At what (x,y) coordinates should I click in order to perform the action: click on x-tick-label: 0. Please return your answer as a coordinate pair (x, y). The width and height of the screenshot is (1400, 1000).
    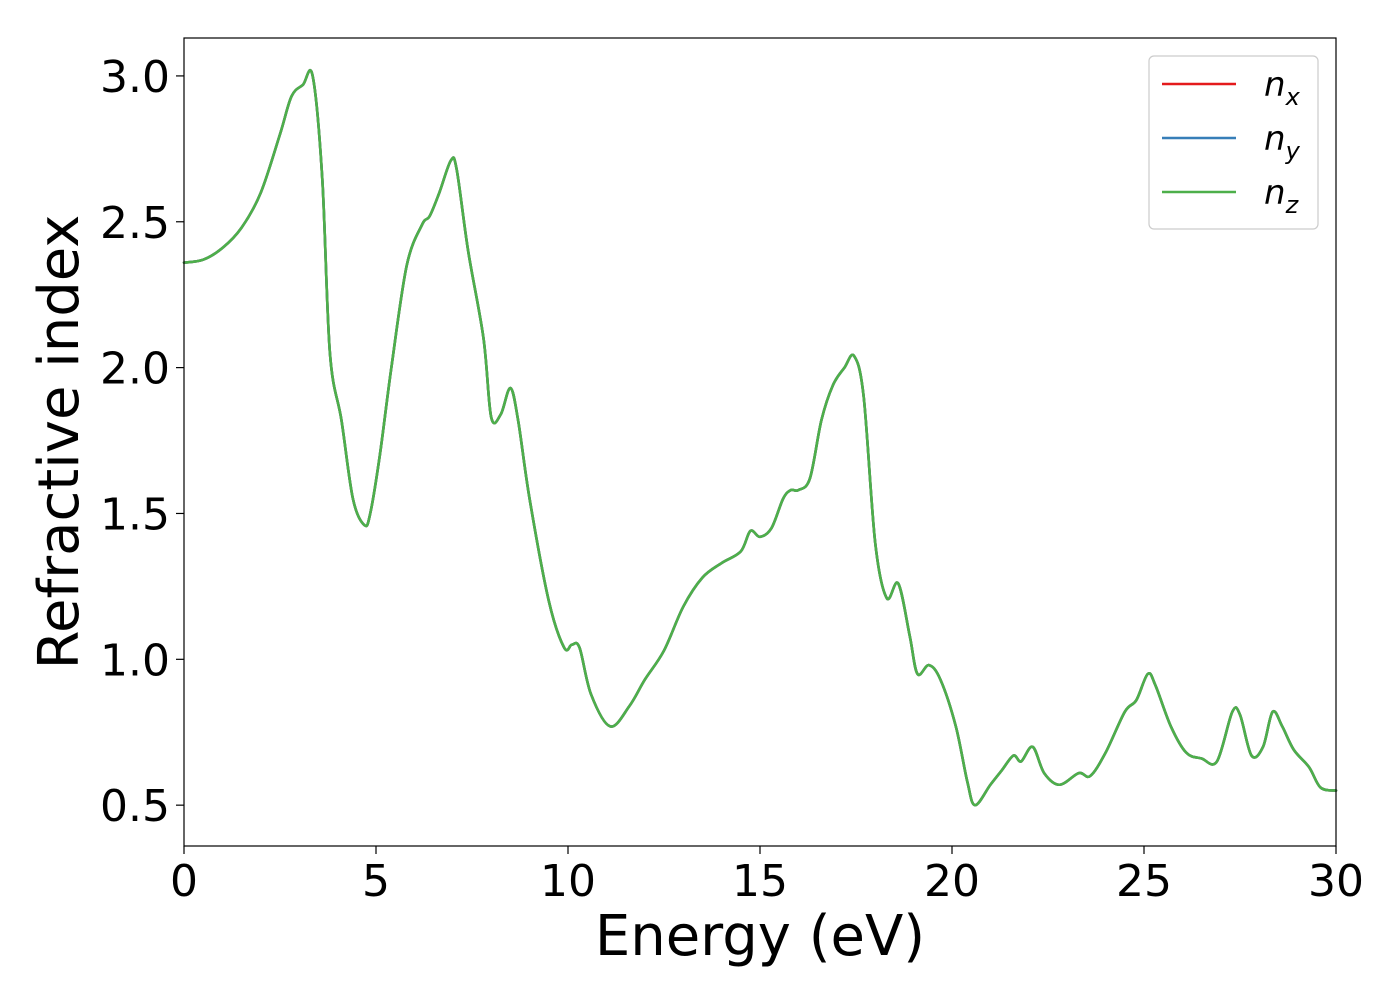
    Looking at the image, I should click on (184, 881).